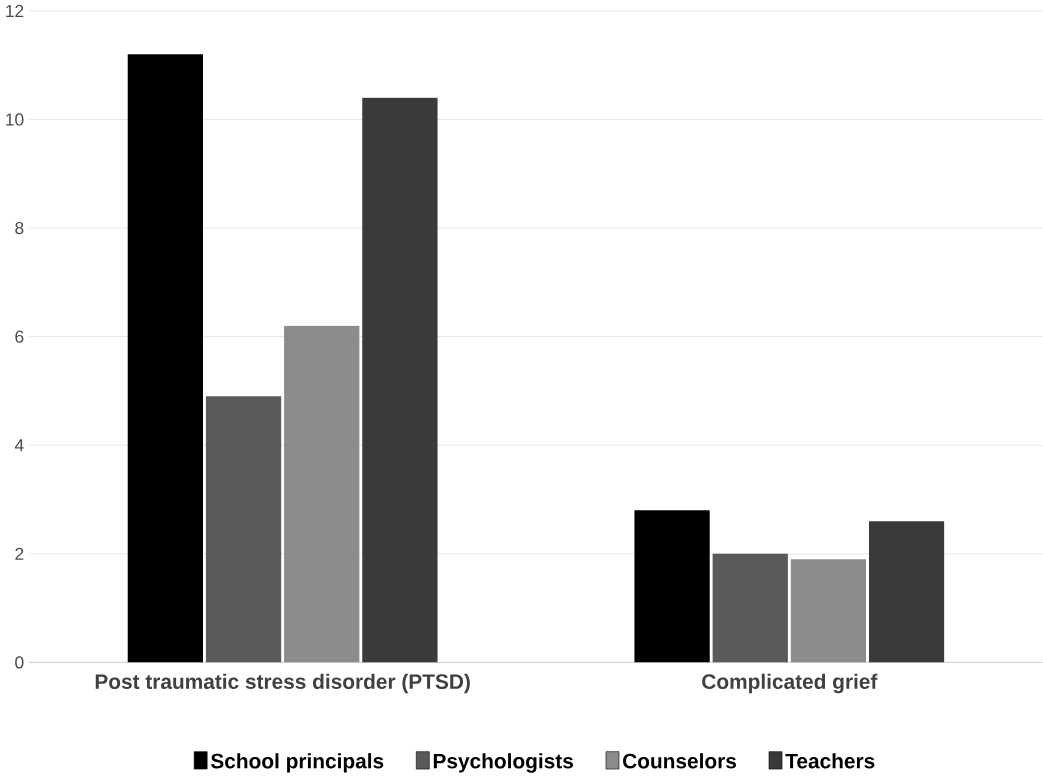  What do you see at coordinates (282, 683) in the screenshot?
I see `x-tick-label: Post traumatic stress disorder (PTSD)` at bounding box center [282, 683].